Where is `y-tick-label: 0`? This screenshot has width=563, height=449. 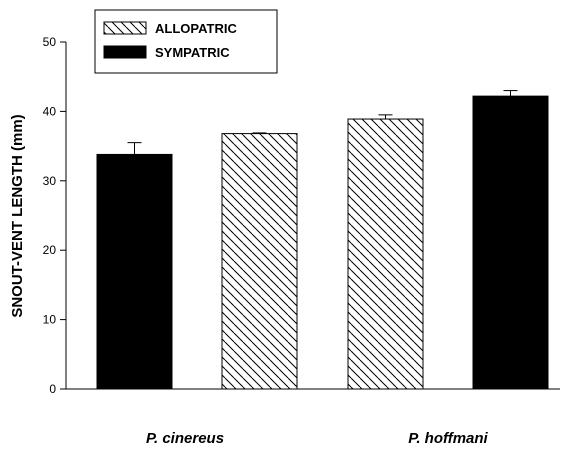 y-tick-label: 0 is located at coordinates (52, 389).